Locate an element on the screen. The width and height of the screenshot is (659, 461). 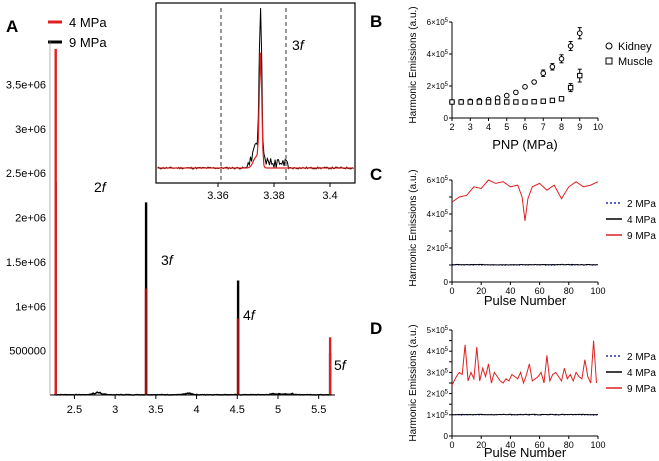
panel-d-letter: D is located at coordinates (376, 328).